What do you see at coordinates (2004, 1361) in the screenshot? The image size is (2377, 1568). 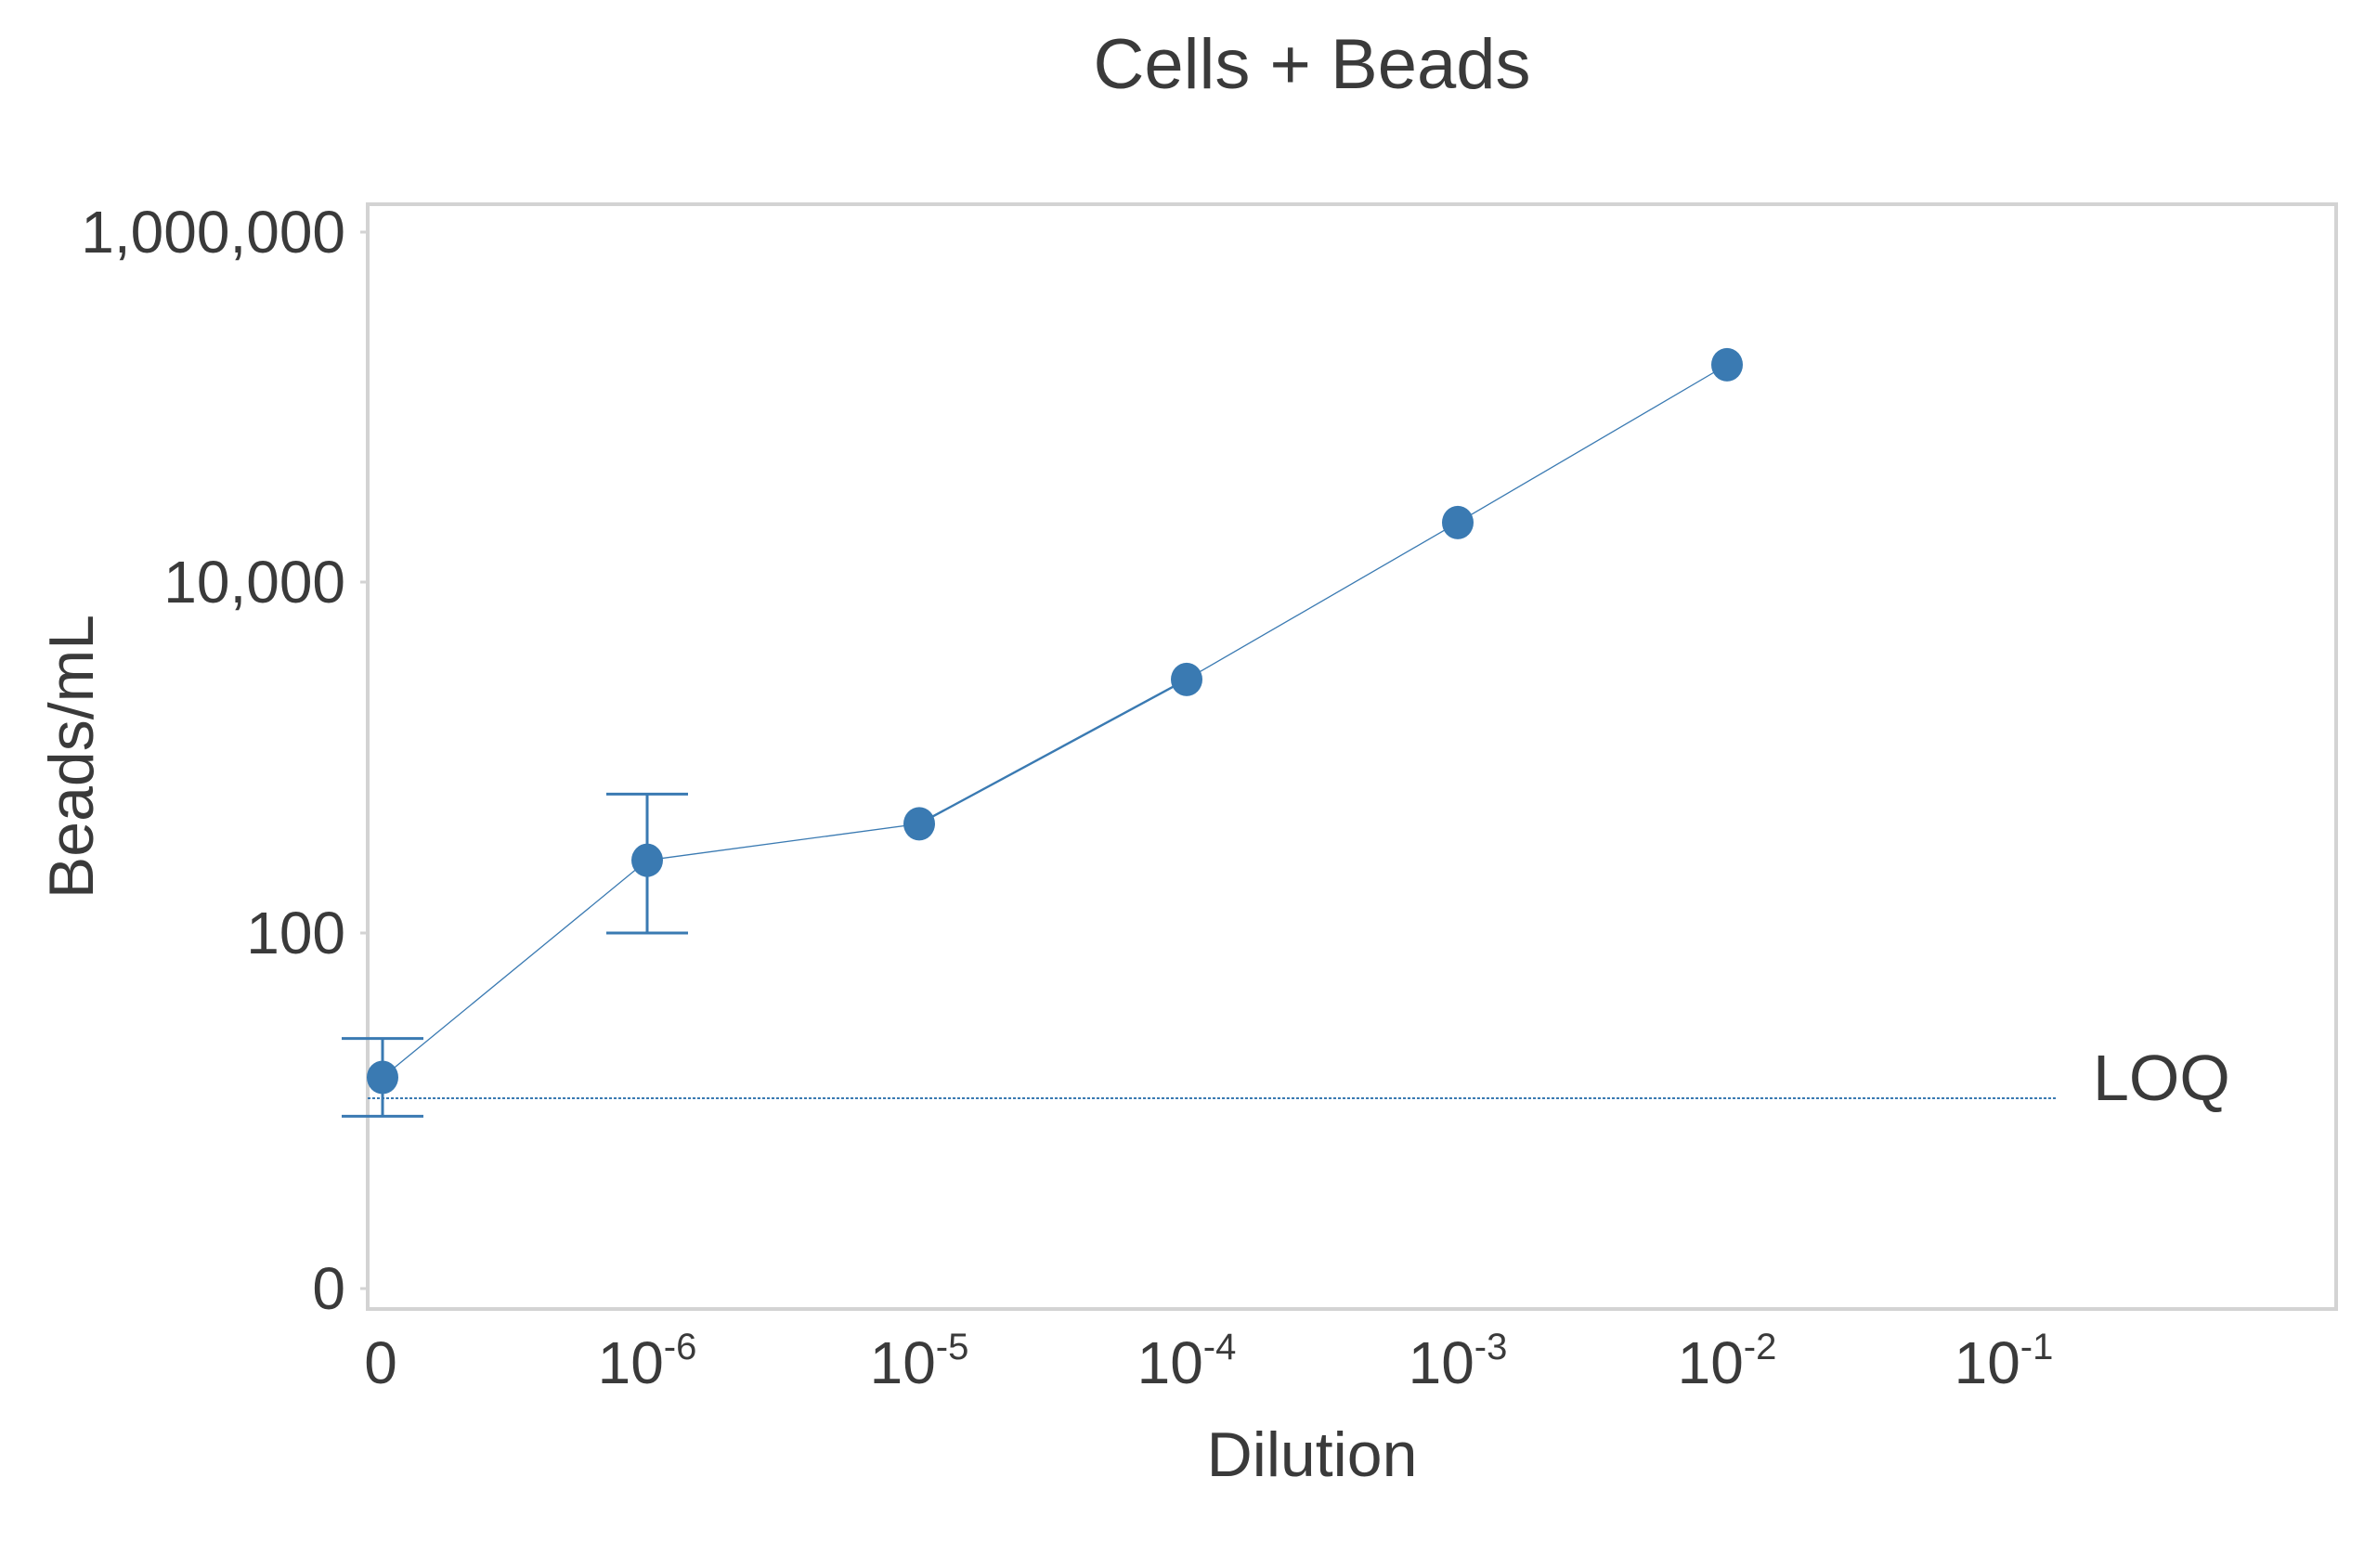 I see `x-tick-label: 10⁻¹` at bounding box center [2004, 1361].